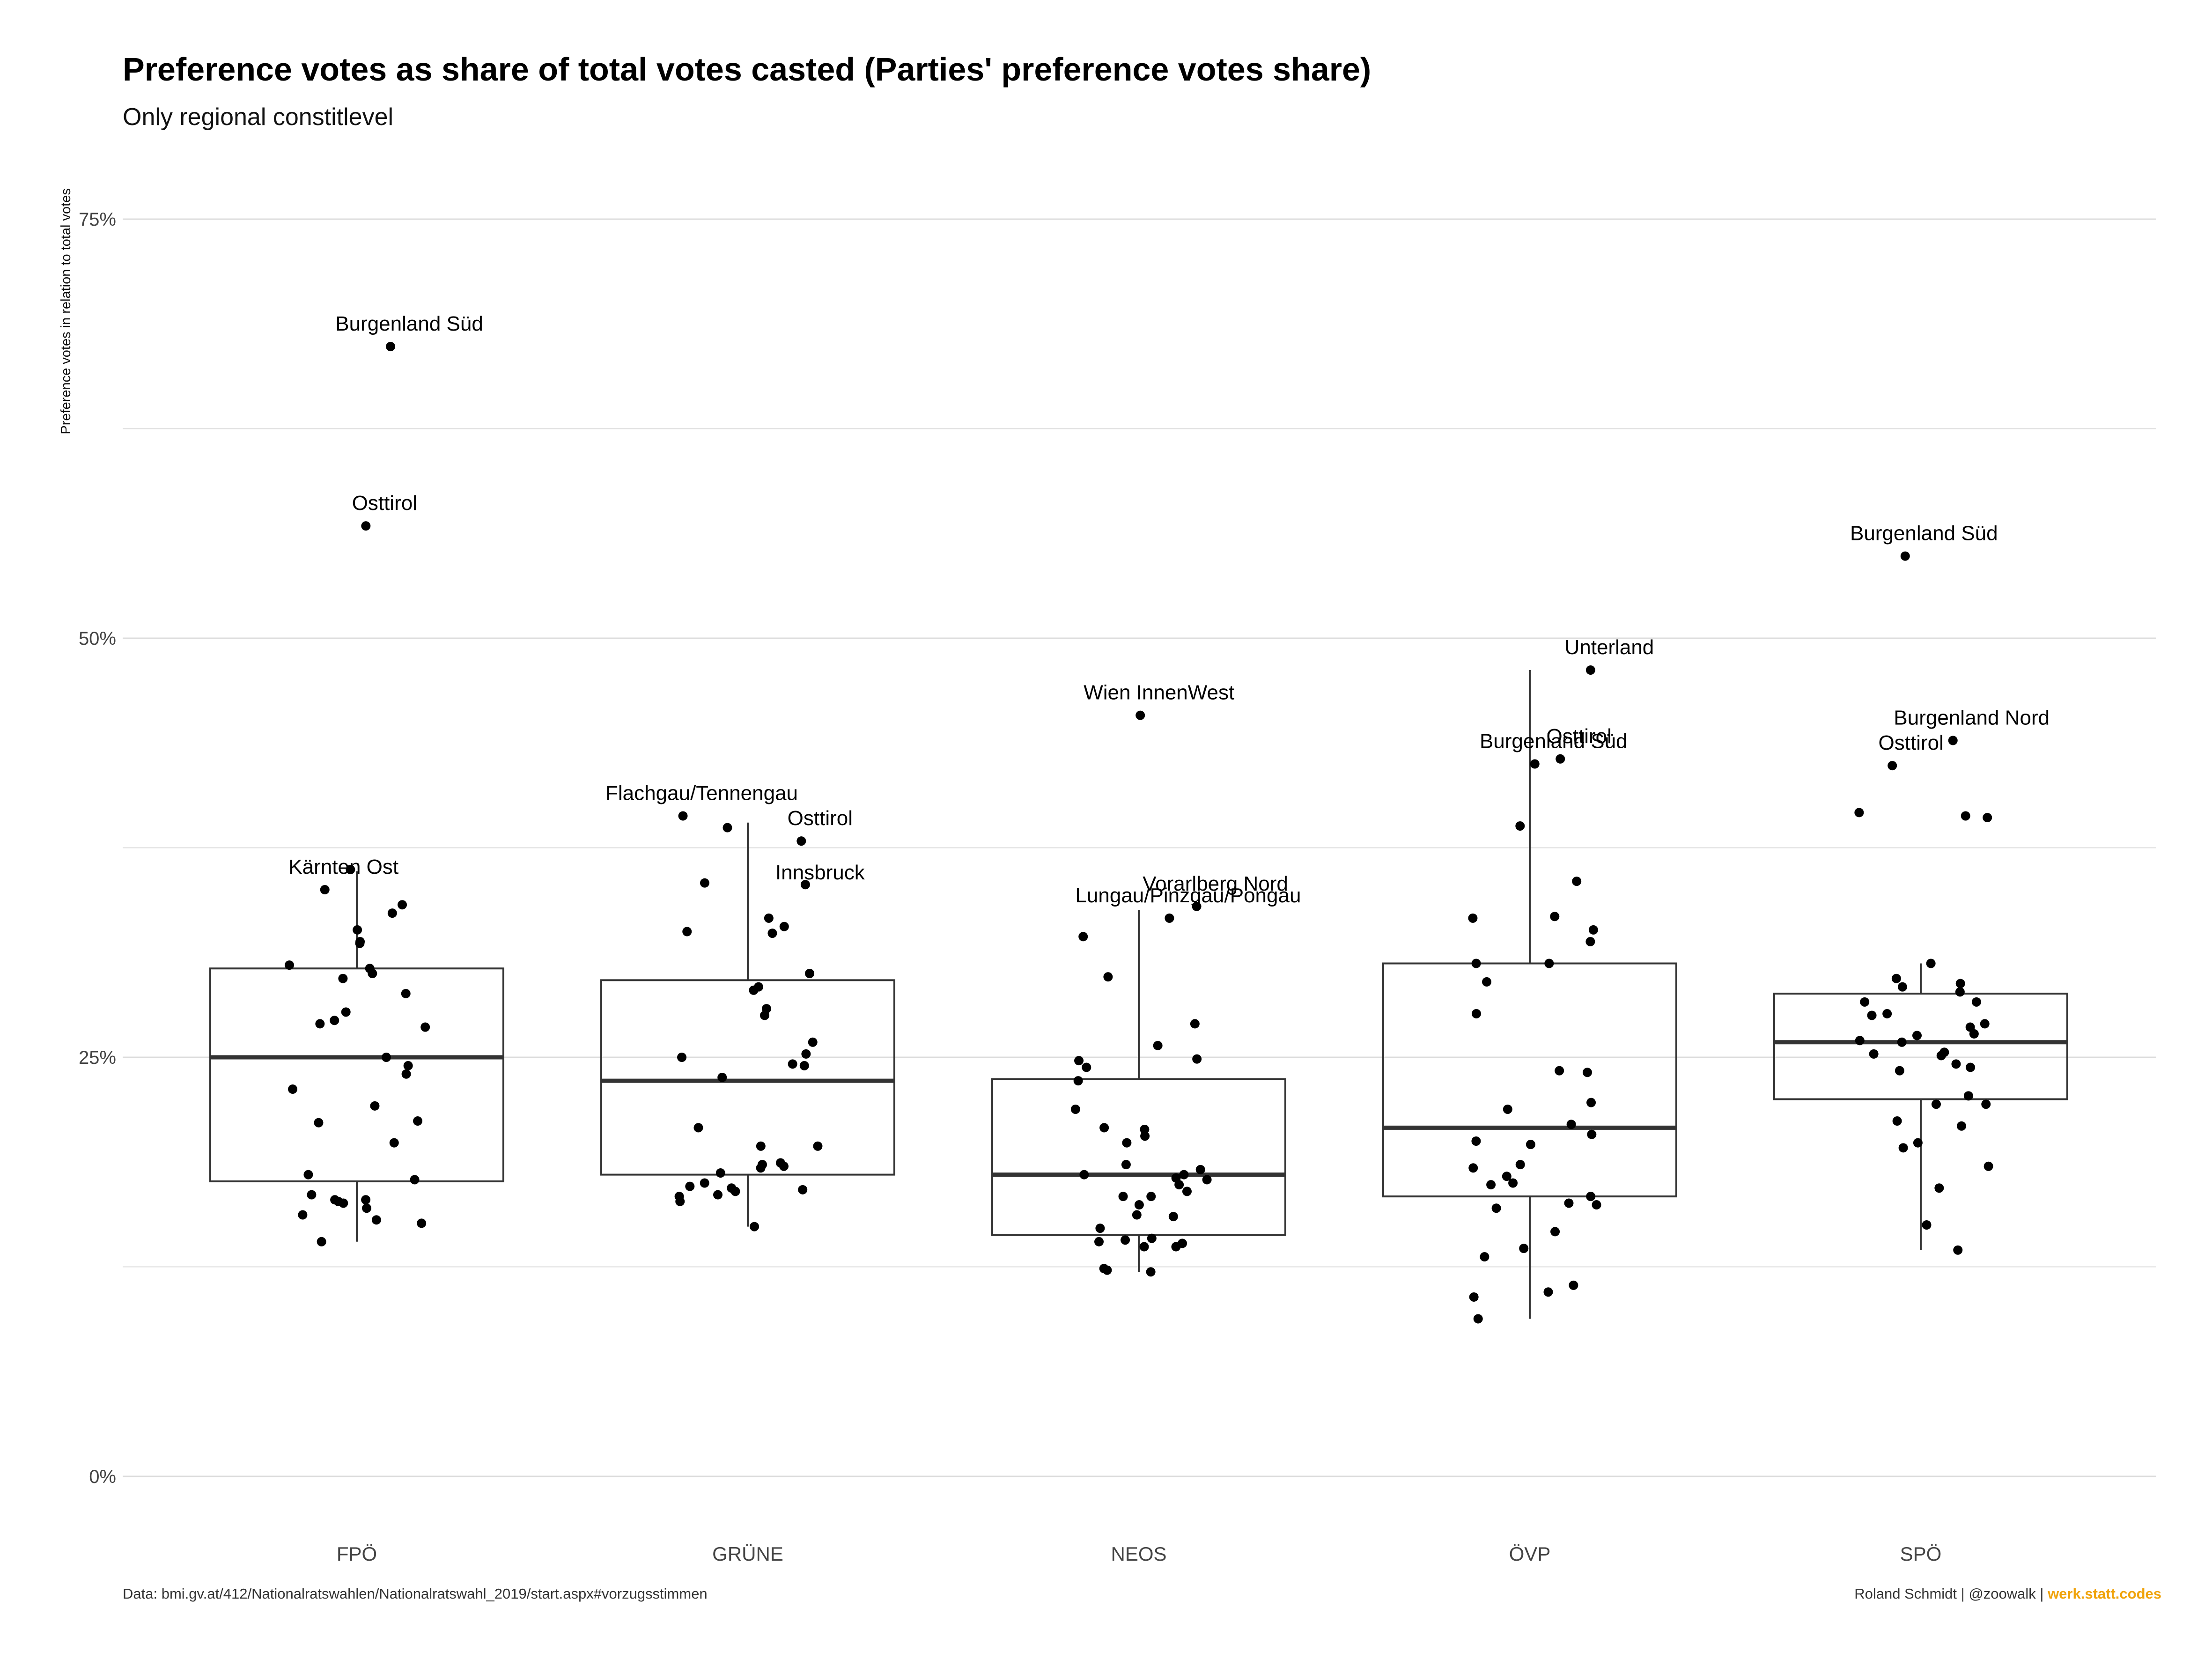 The image size is (2212, 1659). What do you see at coordinates (1138, 1554) in the screenshot?
I see `x-tick-label: NEOS` at bounding box center [1138, 1554].